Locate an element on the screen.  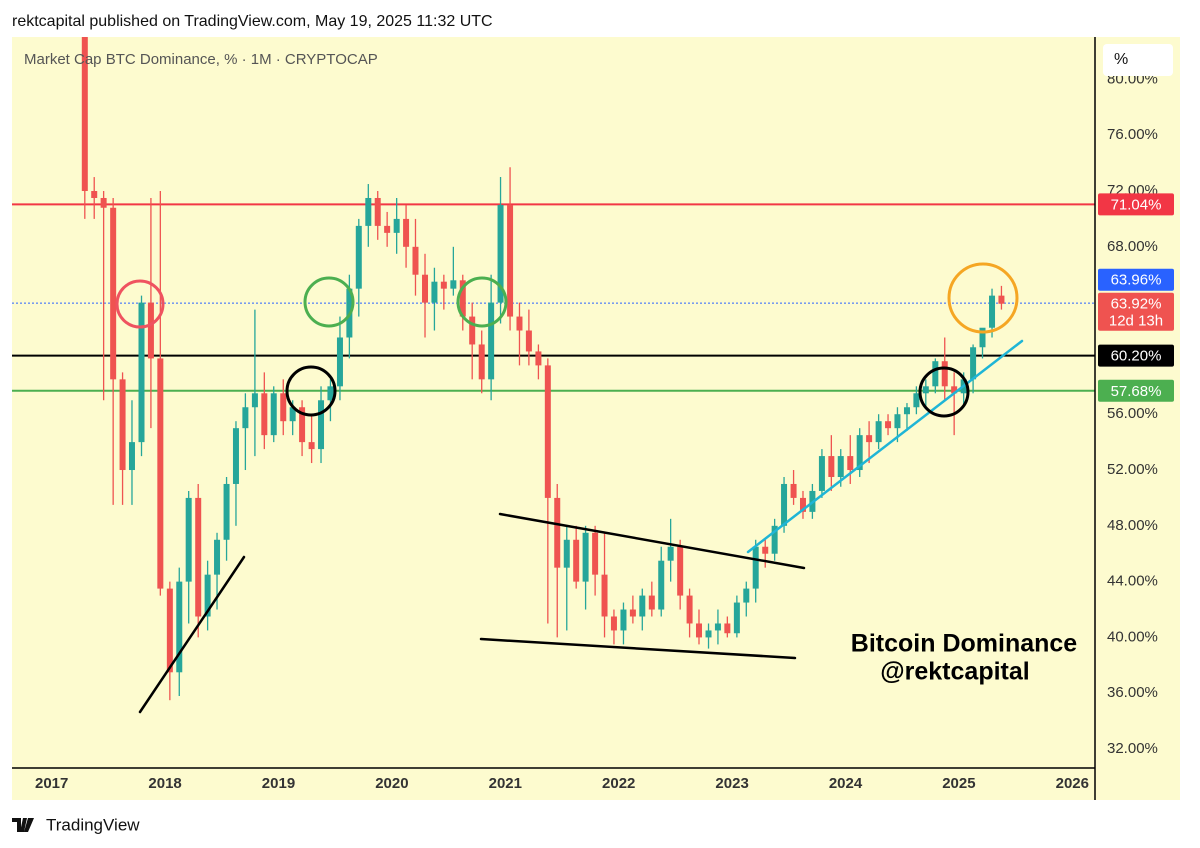
price-label: 57.68% is located at coordinates (1136, 391).